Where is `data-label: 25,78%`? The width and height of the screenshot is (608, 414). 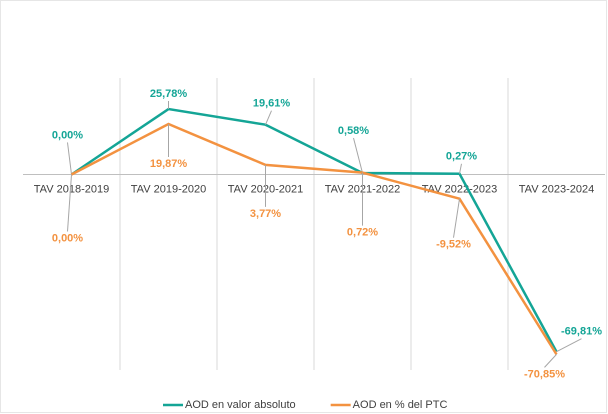 data-label: 25,78% is located at coordinates (169, 94).